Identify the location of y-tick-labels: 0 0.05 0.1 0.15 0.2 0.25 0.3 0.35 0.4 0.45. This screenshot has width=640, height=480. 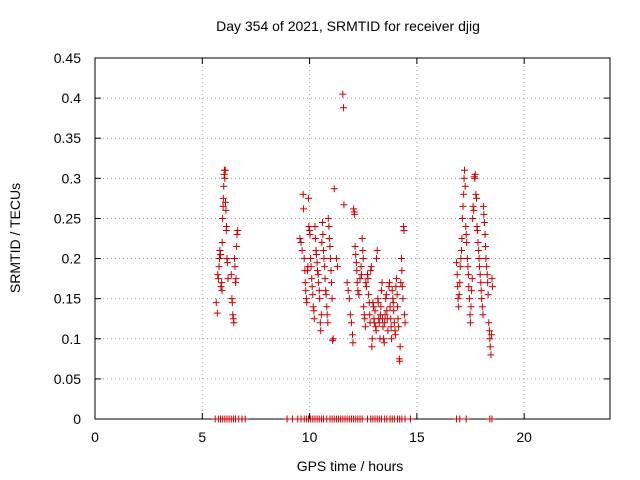
(67, 238).